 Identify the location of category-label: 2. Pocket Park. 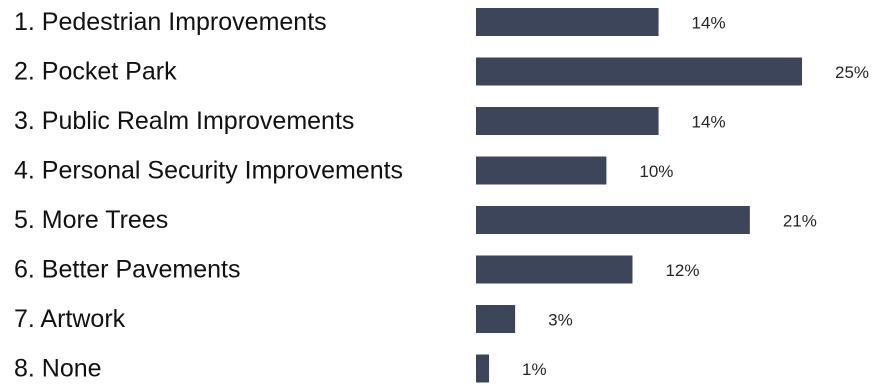
(95, 72).